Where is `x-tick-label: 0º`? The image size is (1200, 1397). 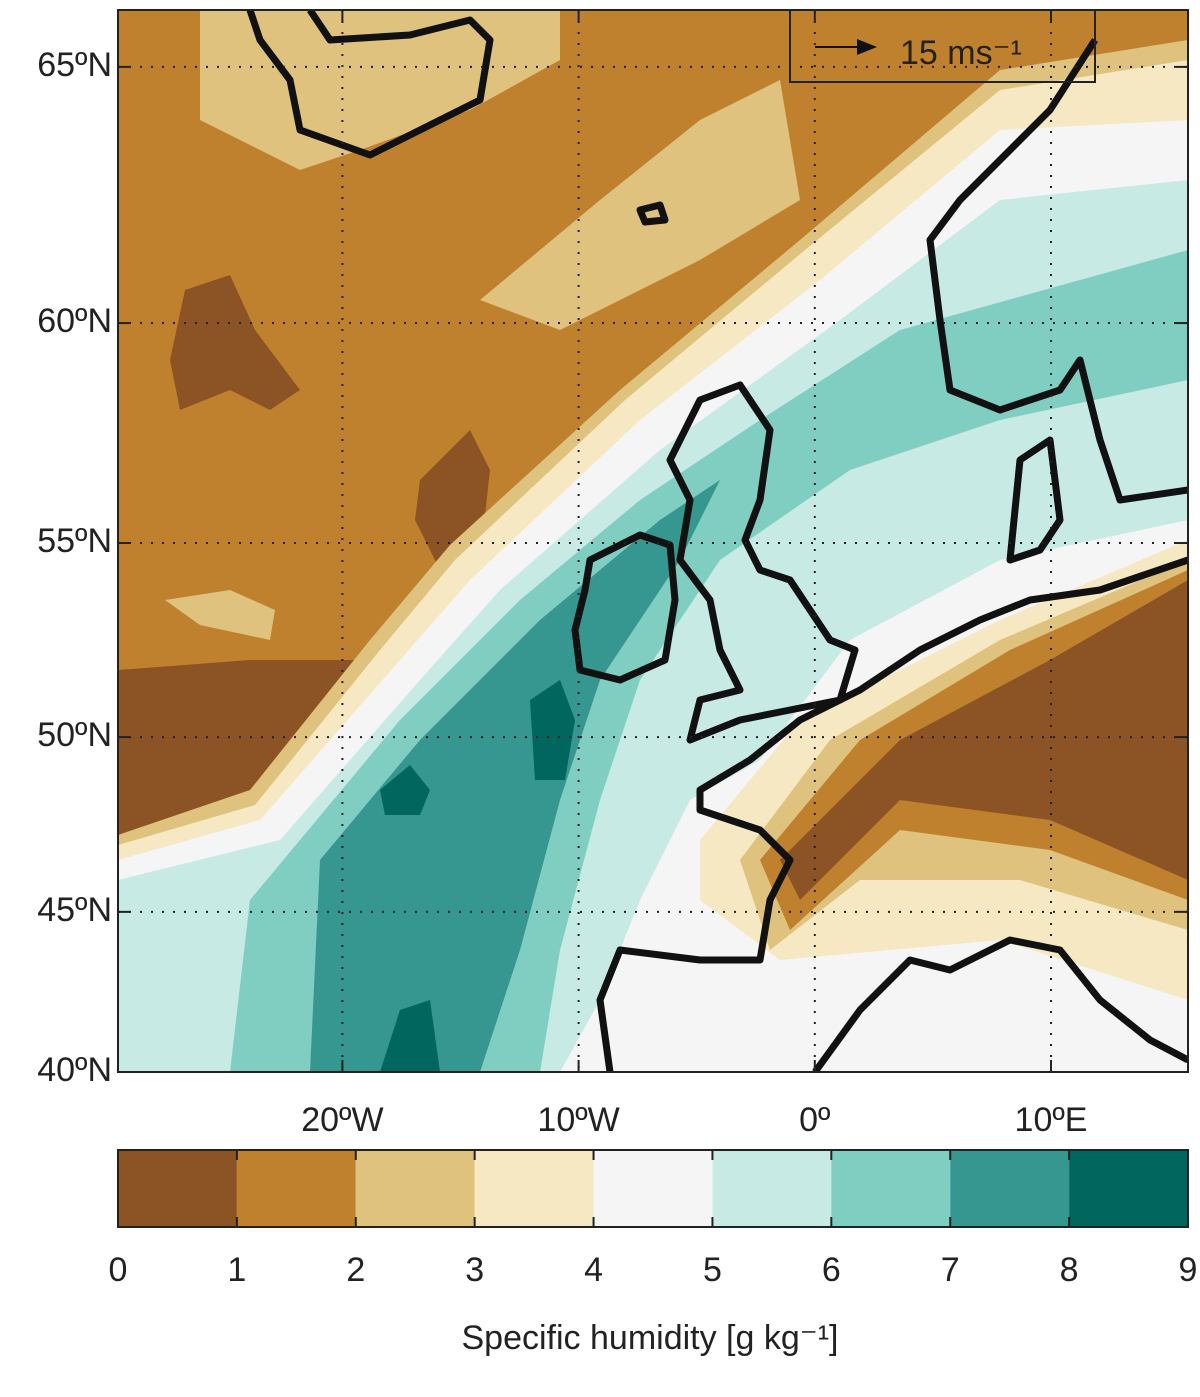
x-tick-label: 0º is located at coordinates (814, 1120).